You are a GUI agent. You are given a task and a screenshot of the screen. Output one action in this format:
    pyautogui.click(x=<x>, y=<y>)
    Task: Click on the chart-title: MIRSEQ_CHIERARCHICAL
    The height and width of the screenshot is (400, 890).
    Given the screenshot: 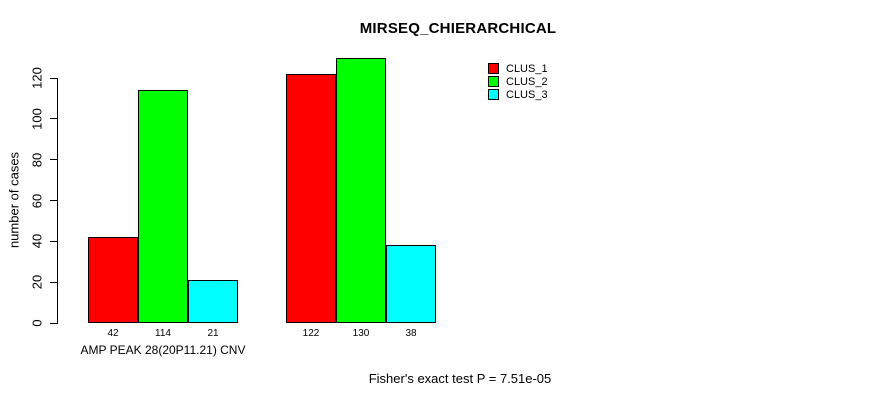 What is the action you would take?
    pyautogui.click(x=458, y=28)
    